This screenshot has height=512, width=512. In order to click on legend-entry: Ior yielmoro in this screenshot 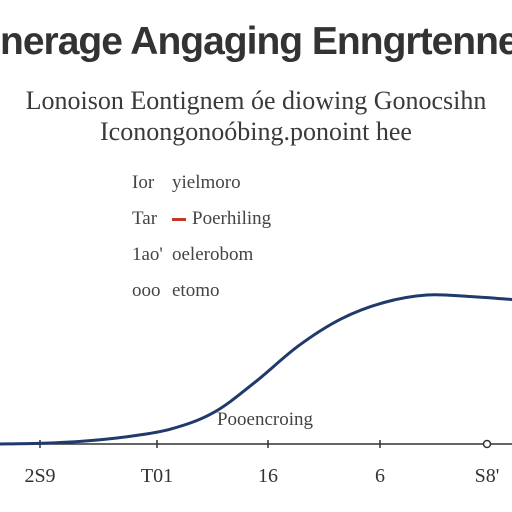, I will do `click(201, 183)`.